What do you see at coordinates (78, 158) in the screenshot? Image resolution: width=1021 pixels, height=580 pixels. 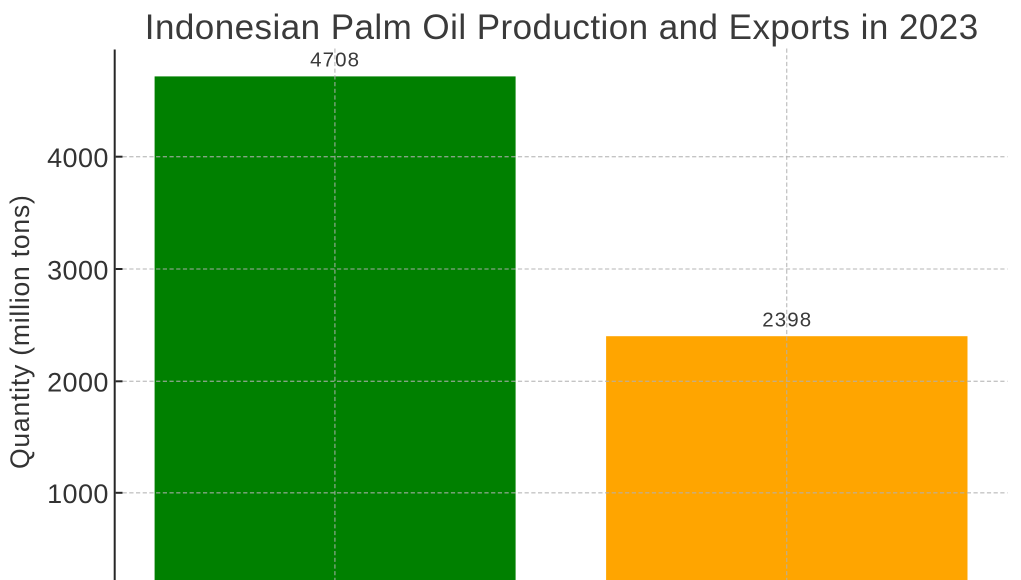 I see `svg-text: 4000` at bounding box center [78, 158].